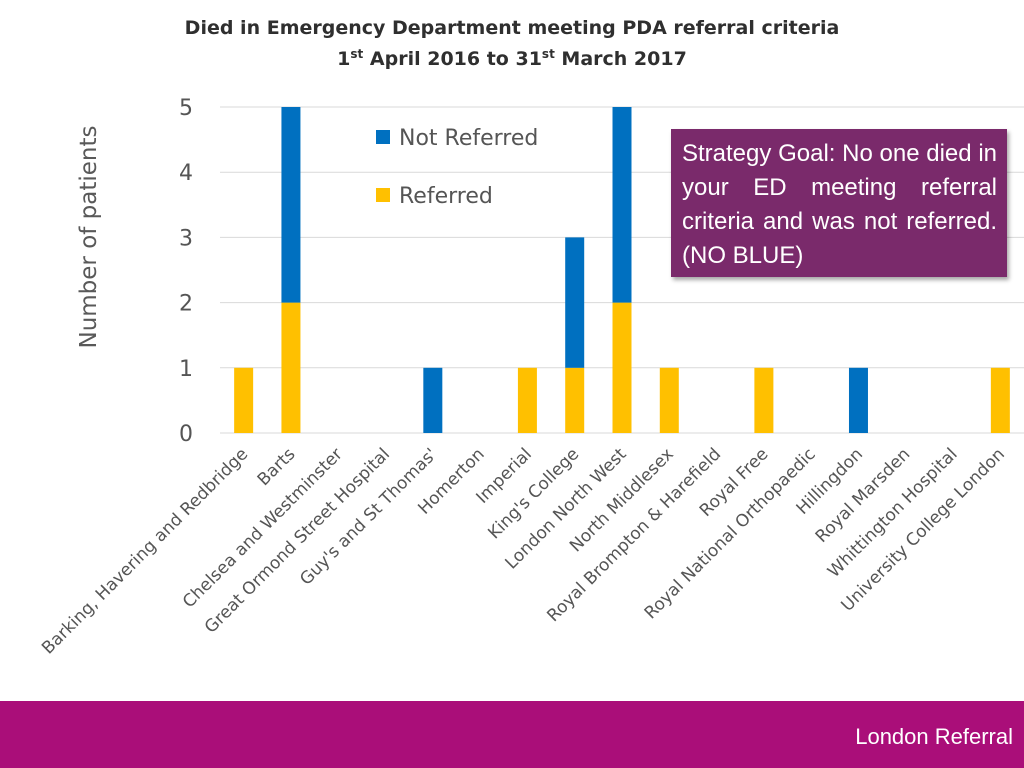 The height and width of the screenshot is (768, 1024). Describe the element at coordinates (186, 173) in the screenshot. I see `y-tick-label: 4` at that location.